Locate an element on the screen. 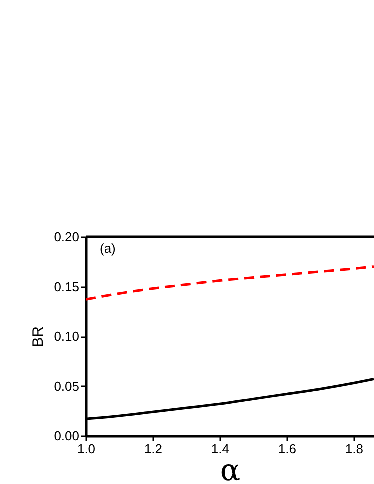 This screenshot has width=374, height=484. y-axis-title: BR is located at coordinates (39, 337).